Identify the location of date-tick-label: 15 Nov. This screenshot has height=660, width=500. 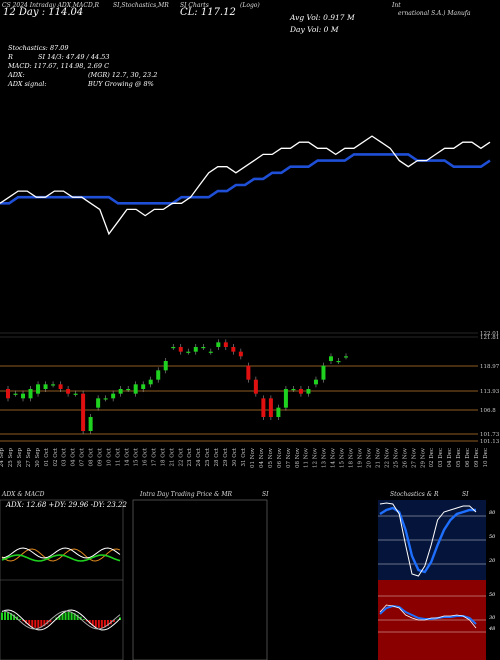
(343, 457).